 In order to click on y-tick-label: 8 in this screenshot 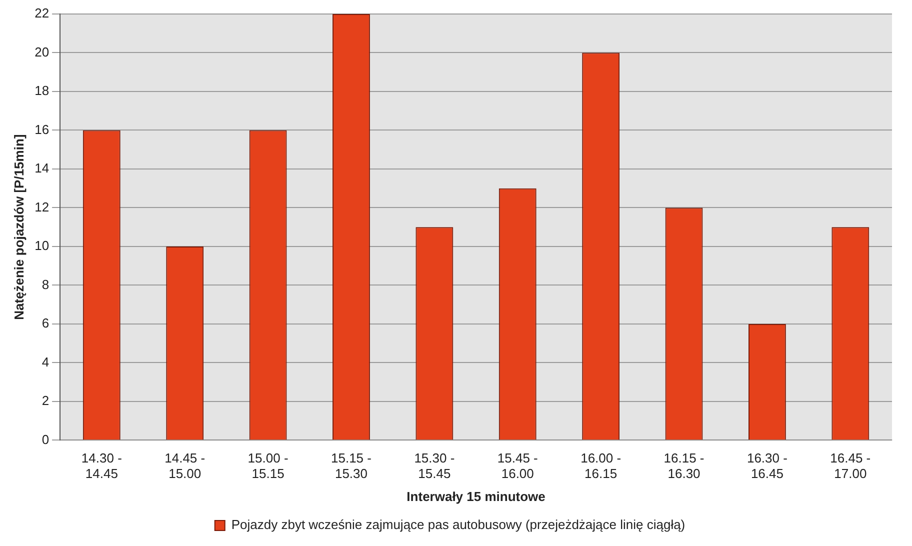, I will do `click(46, 284)`.